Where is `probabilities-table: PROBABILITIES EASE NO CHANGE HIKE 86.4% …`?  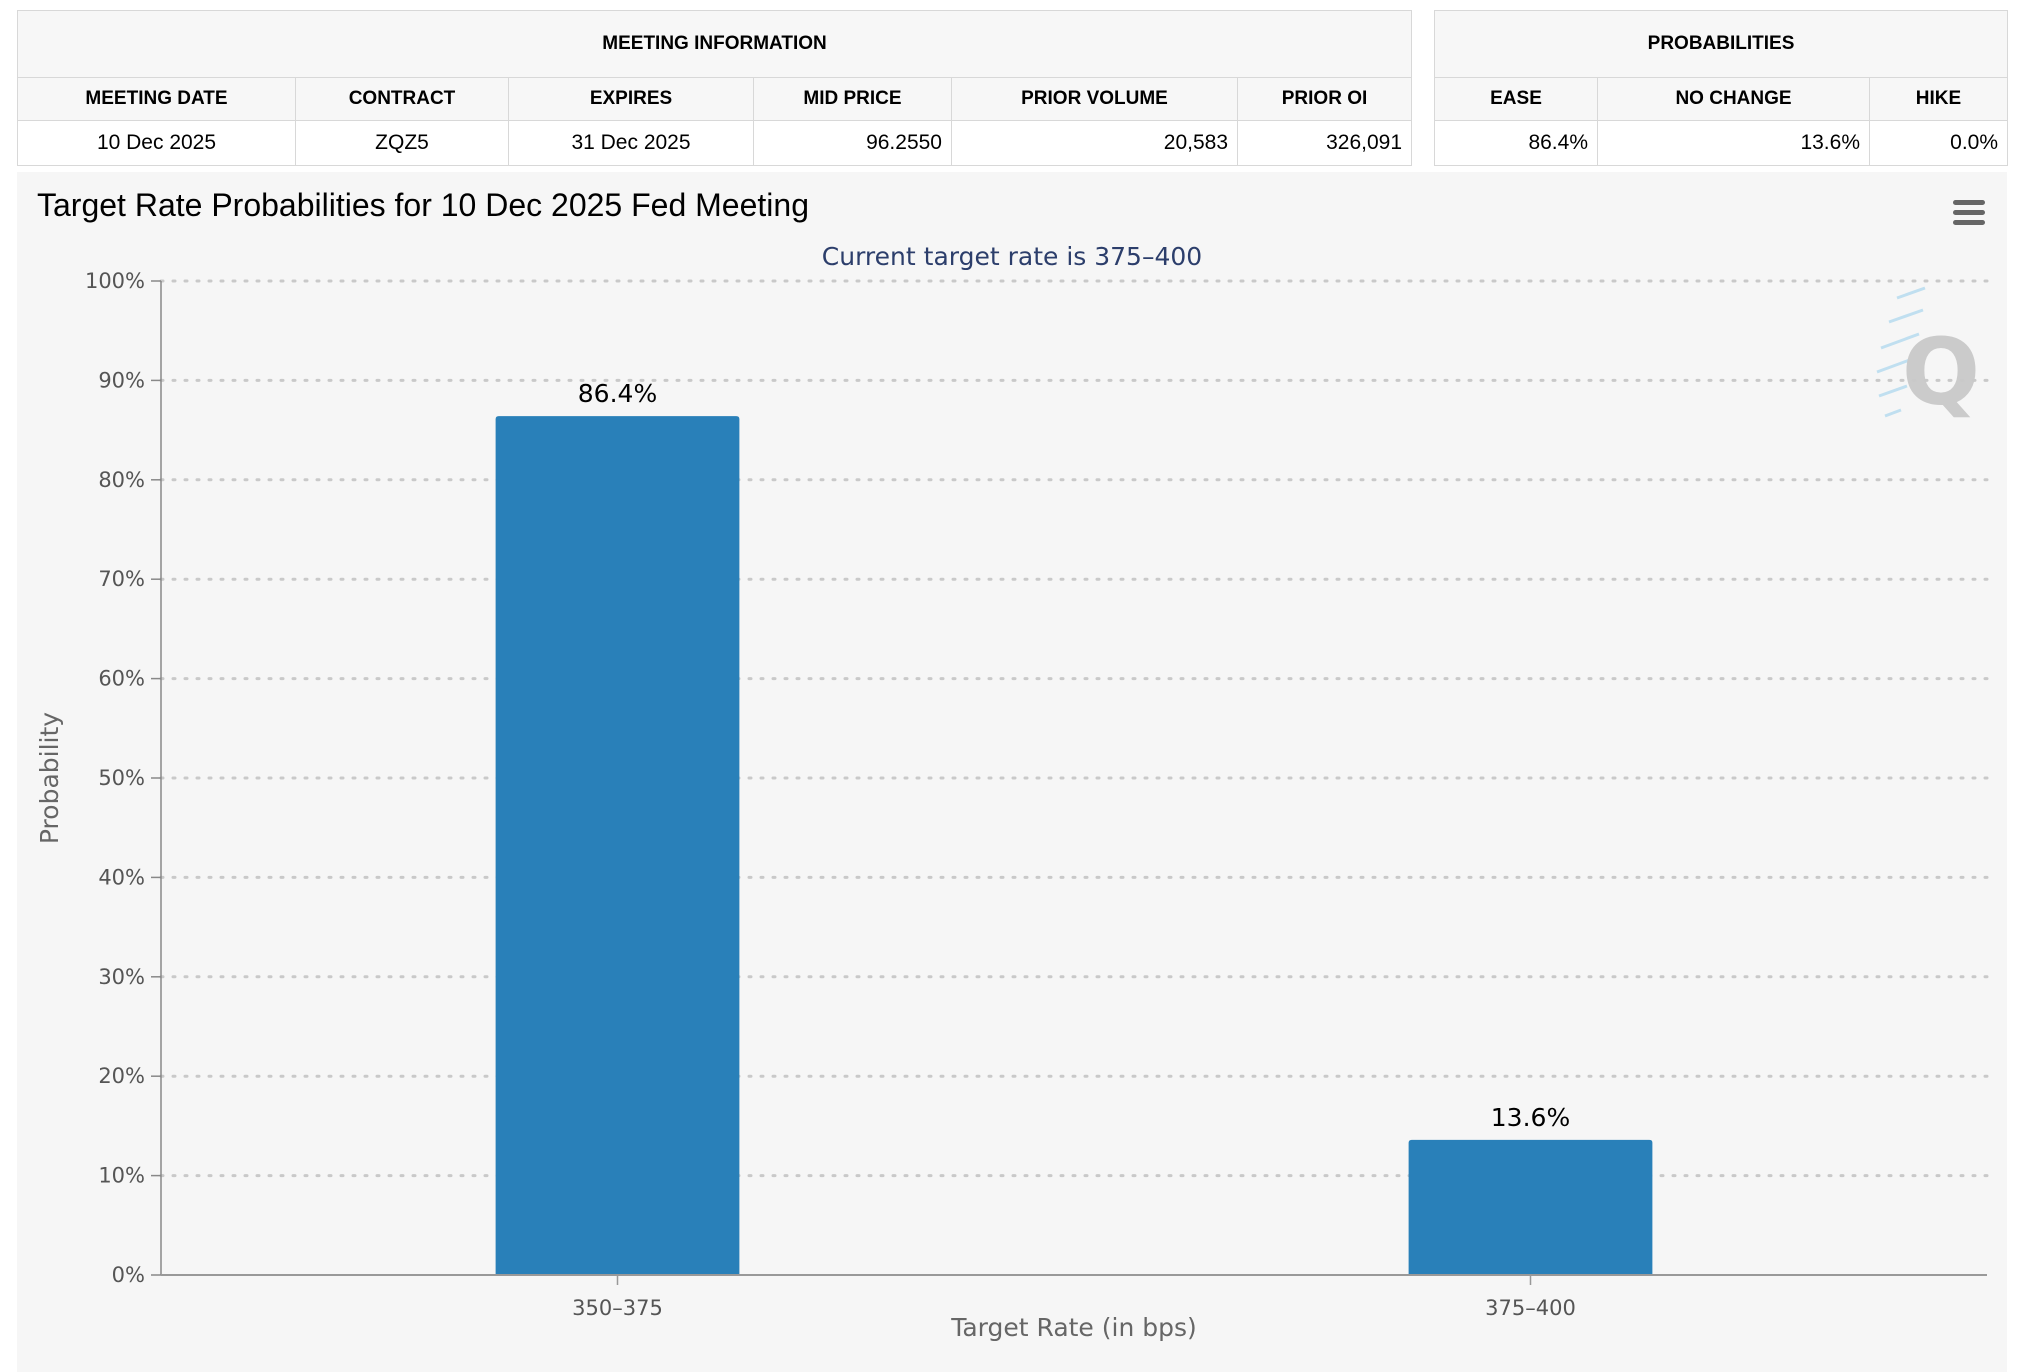 probabilities-table: PROBABILITIES EASE NO CHANGE HIKE 86.4% … is located at coordinates (1721, 88).